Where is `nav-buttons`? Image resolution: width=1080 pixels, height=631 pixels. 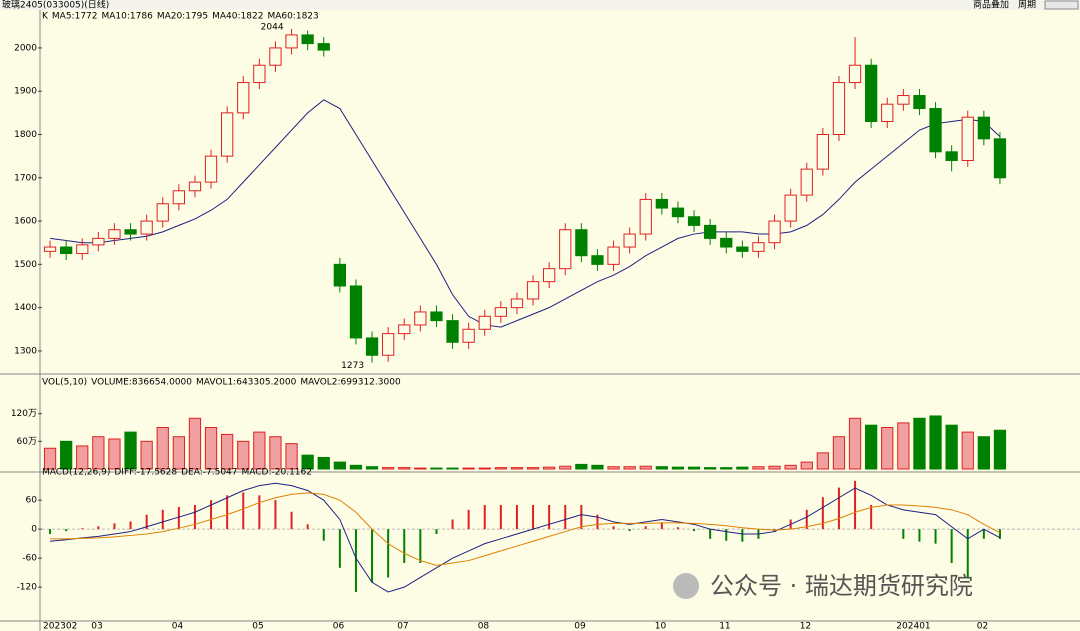
nav-buttons is located at coordinates (1061, 5).